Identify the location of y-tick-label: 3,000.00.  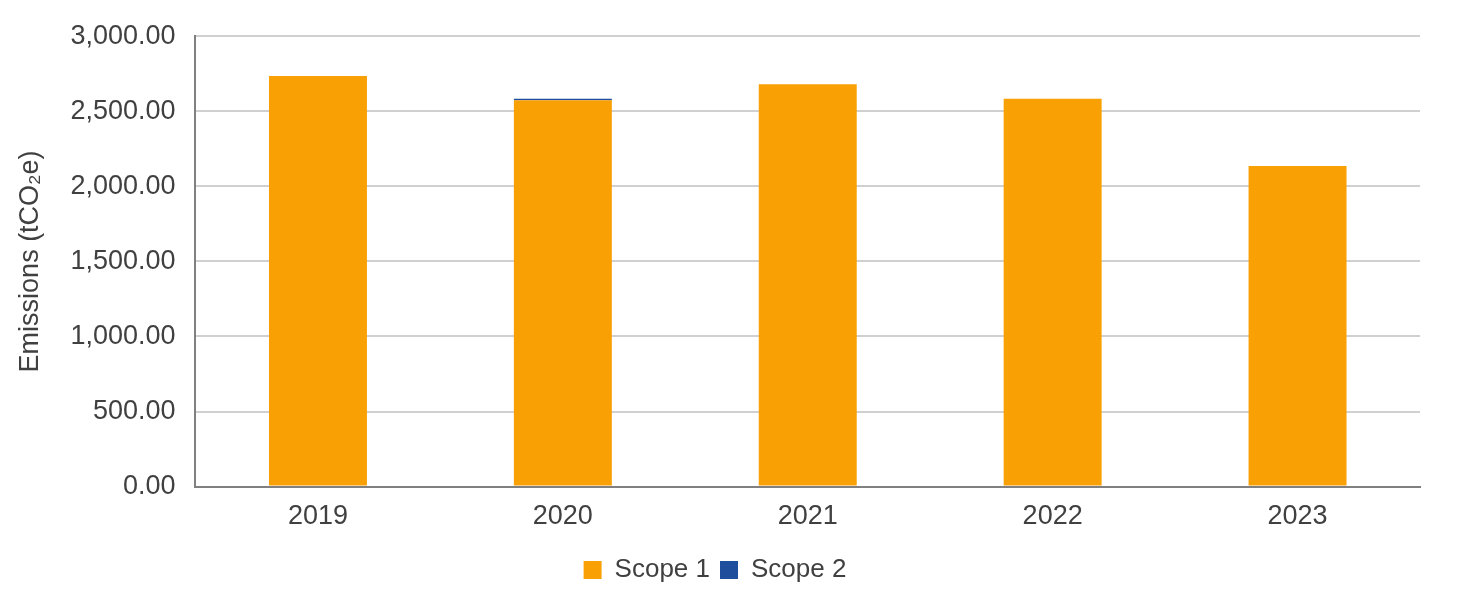
(123, 34).